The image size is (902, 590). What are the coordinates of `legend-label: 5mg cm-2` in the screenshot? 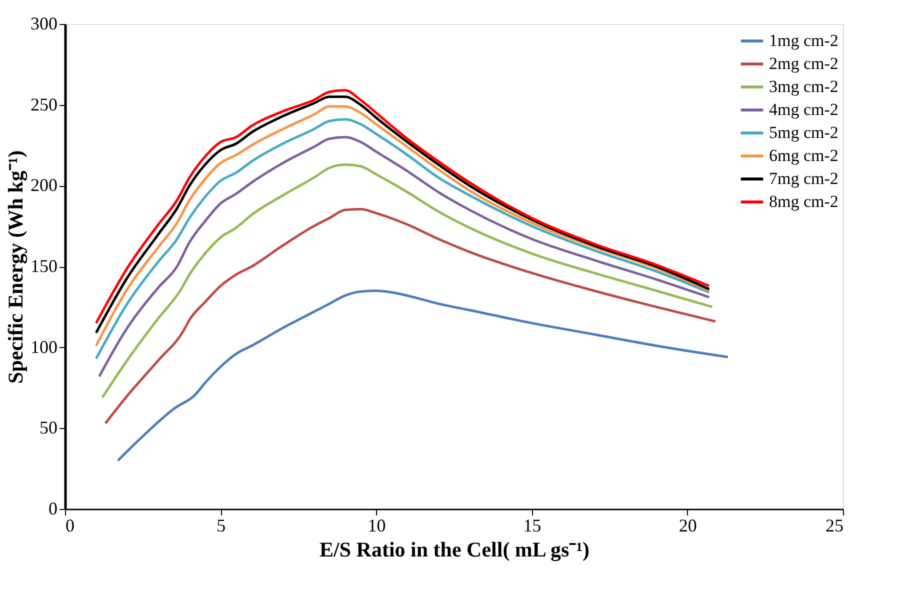 It's located at (803, 132).